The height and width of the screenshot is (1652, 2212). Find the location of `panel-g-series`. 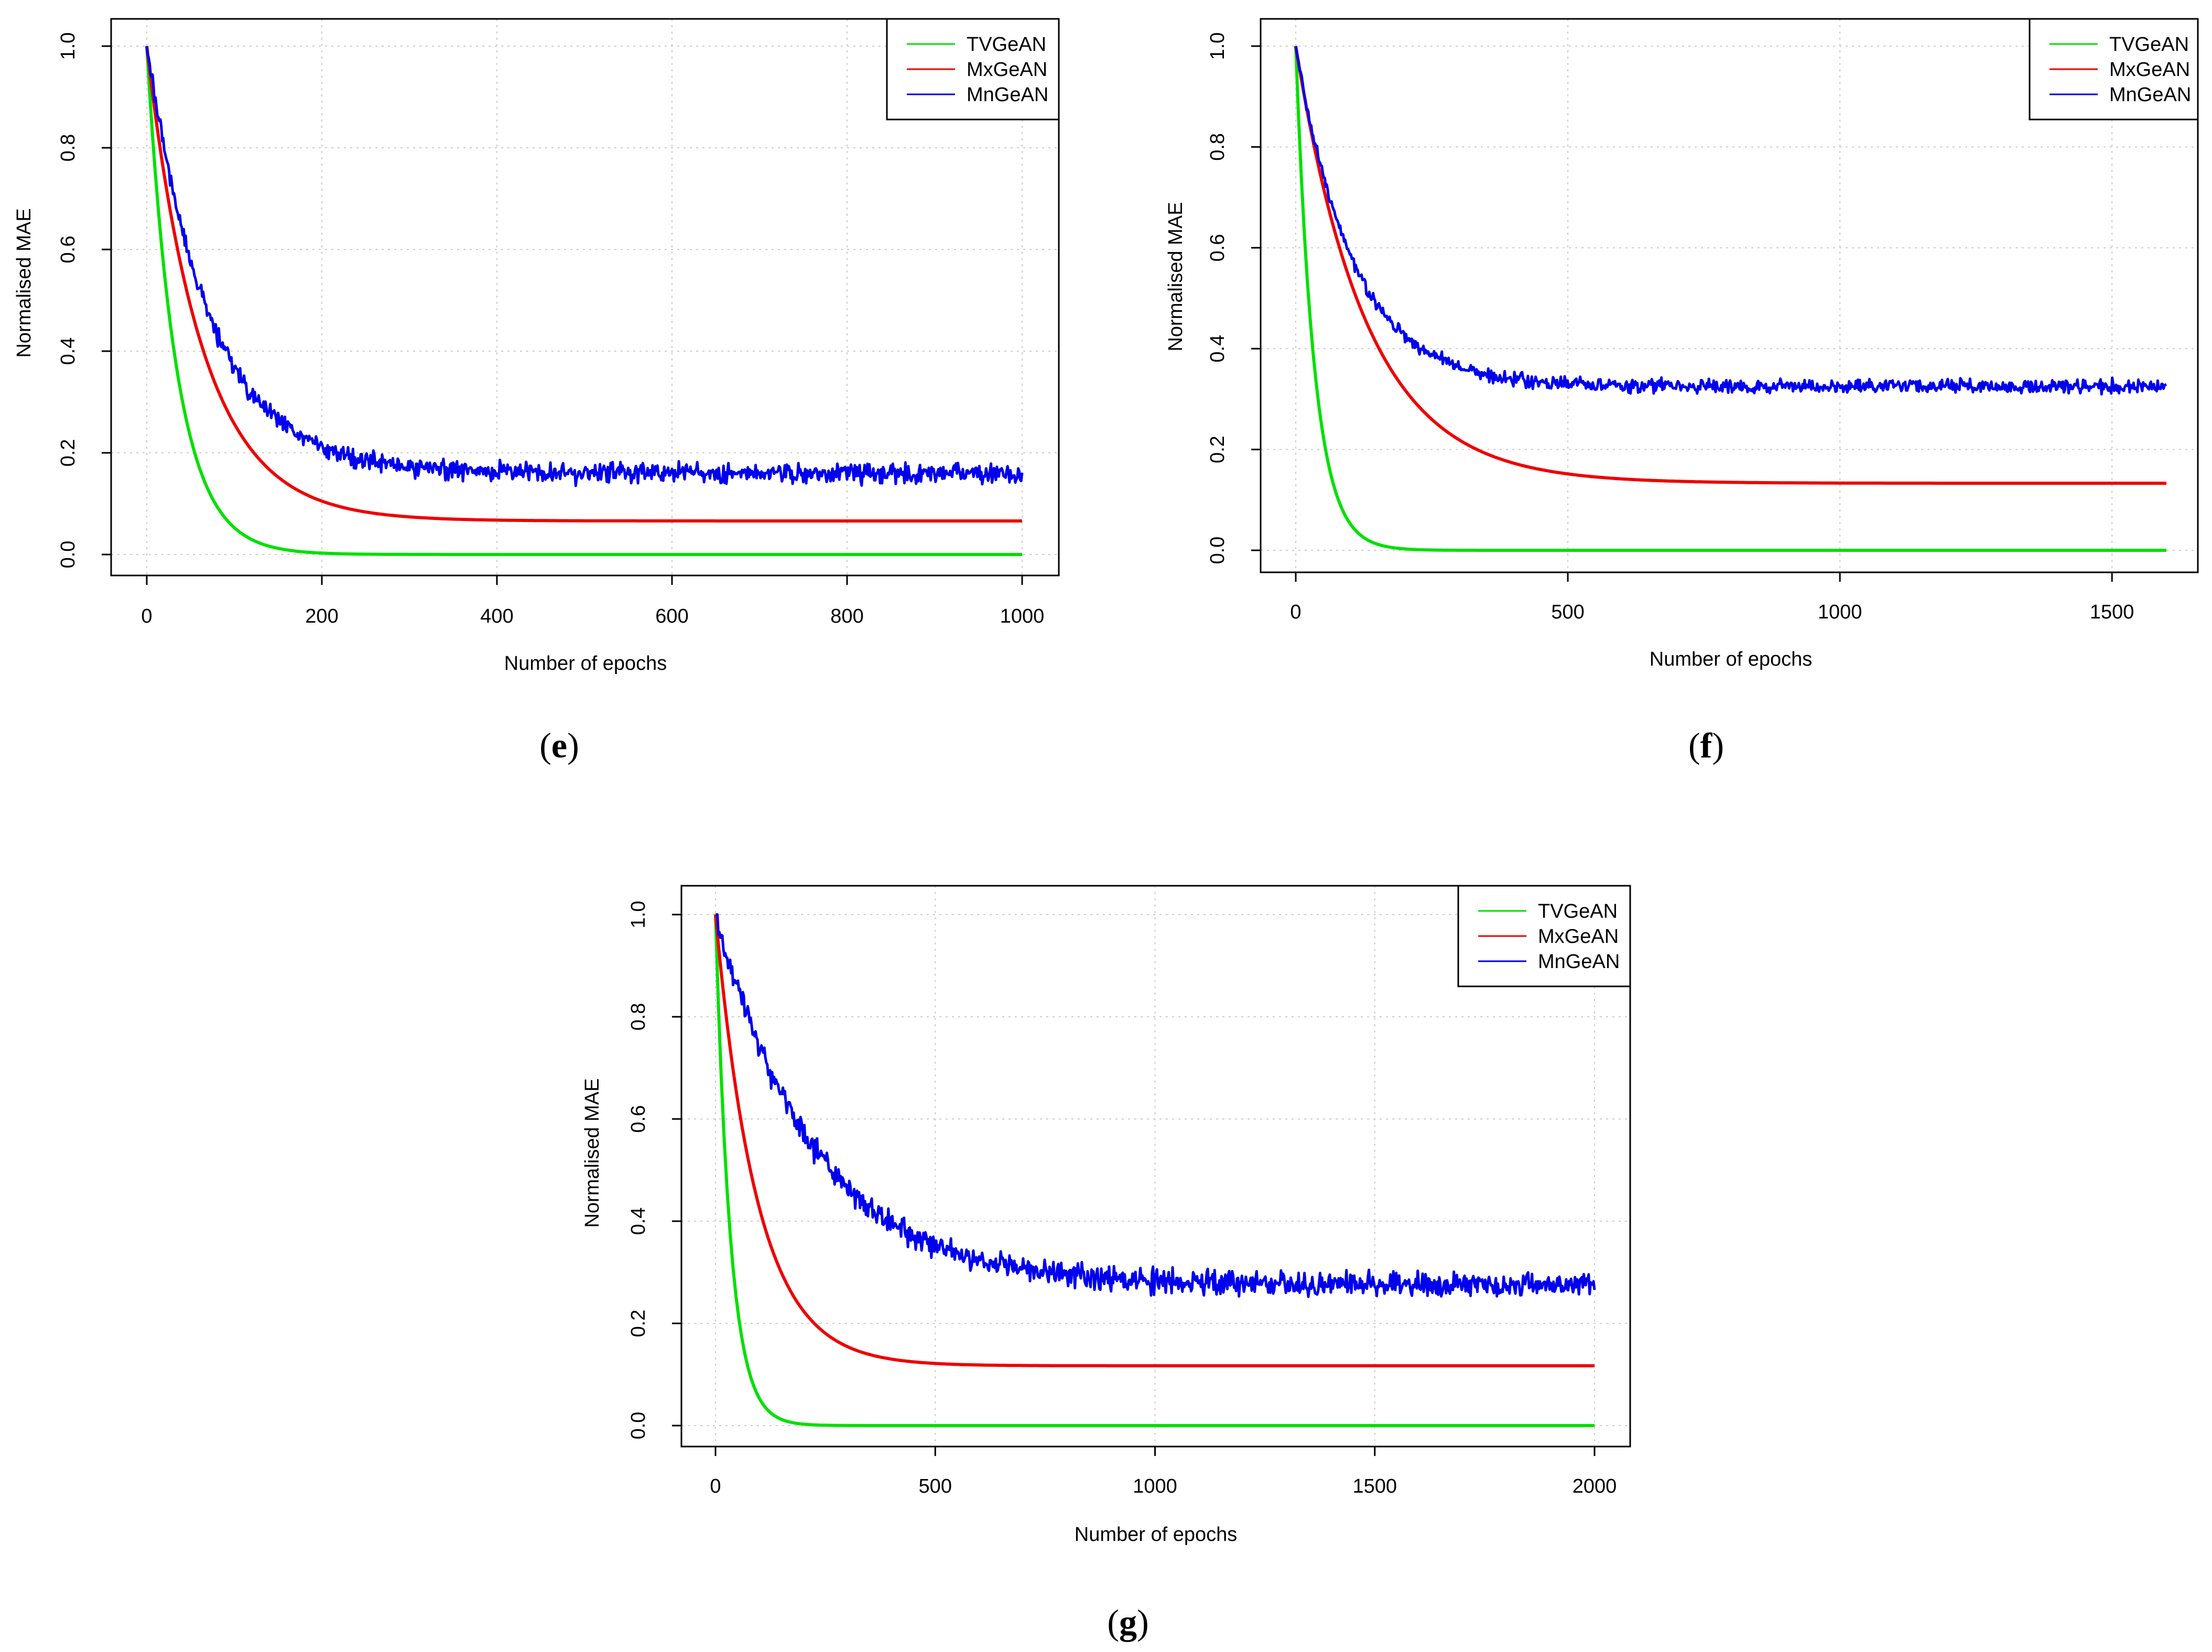

panel-g-series is located at coordinates (1155, 1170).